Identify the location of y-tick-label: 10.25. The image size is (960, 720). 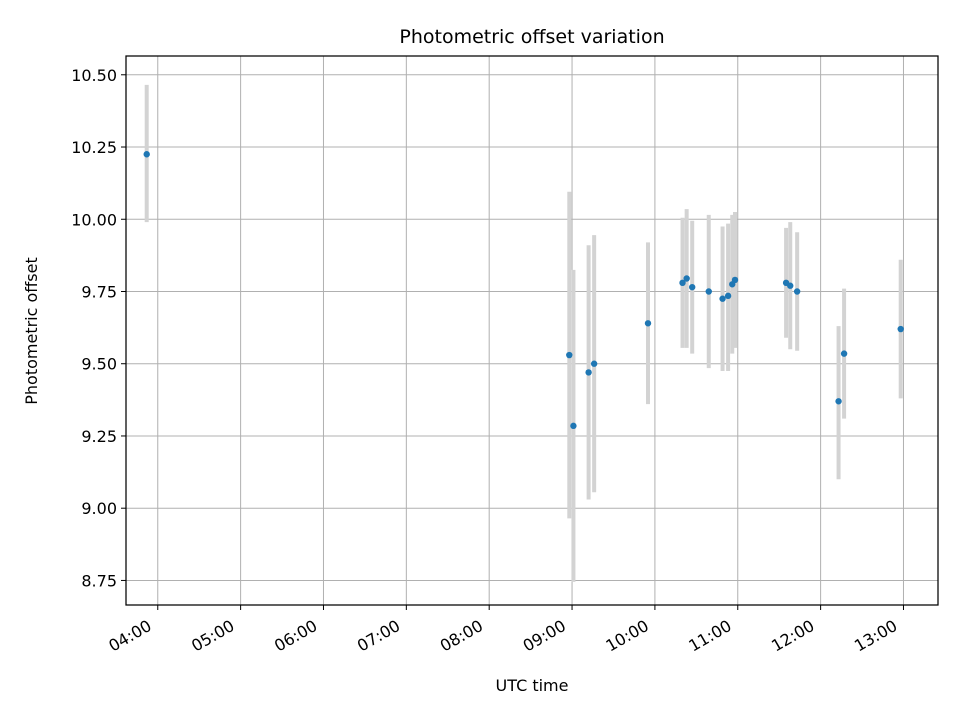
(94, 147).